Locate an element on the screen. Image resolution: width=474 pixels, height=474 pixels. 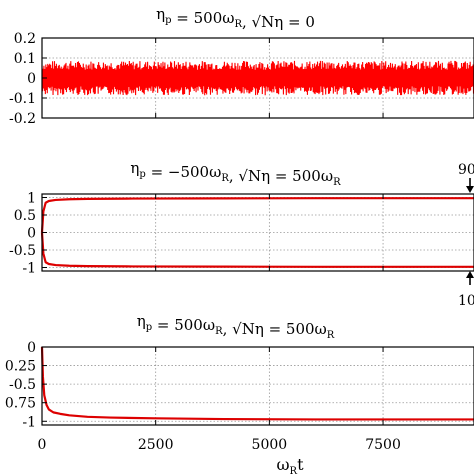
annotation-label: 90 is located at coordinates (466, 170).